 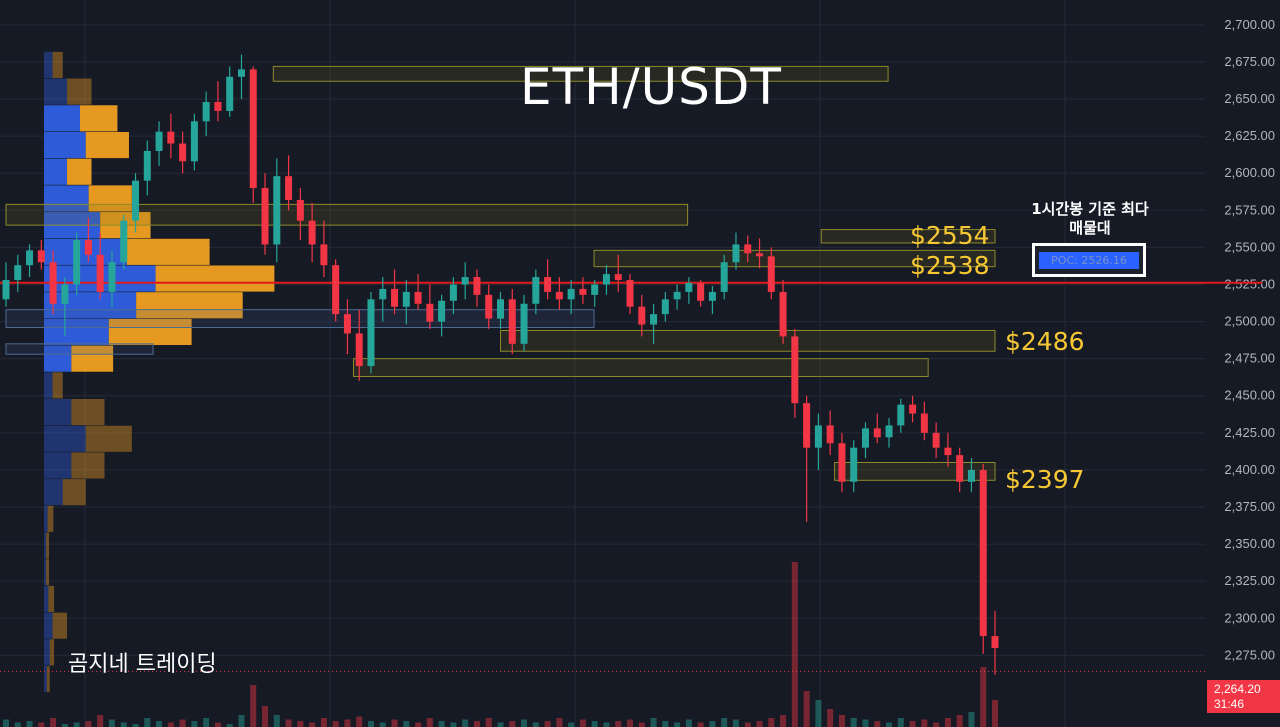 I want to click on y-tick-label: 2,500.00, so click(x=1249, y=321).